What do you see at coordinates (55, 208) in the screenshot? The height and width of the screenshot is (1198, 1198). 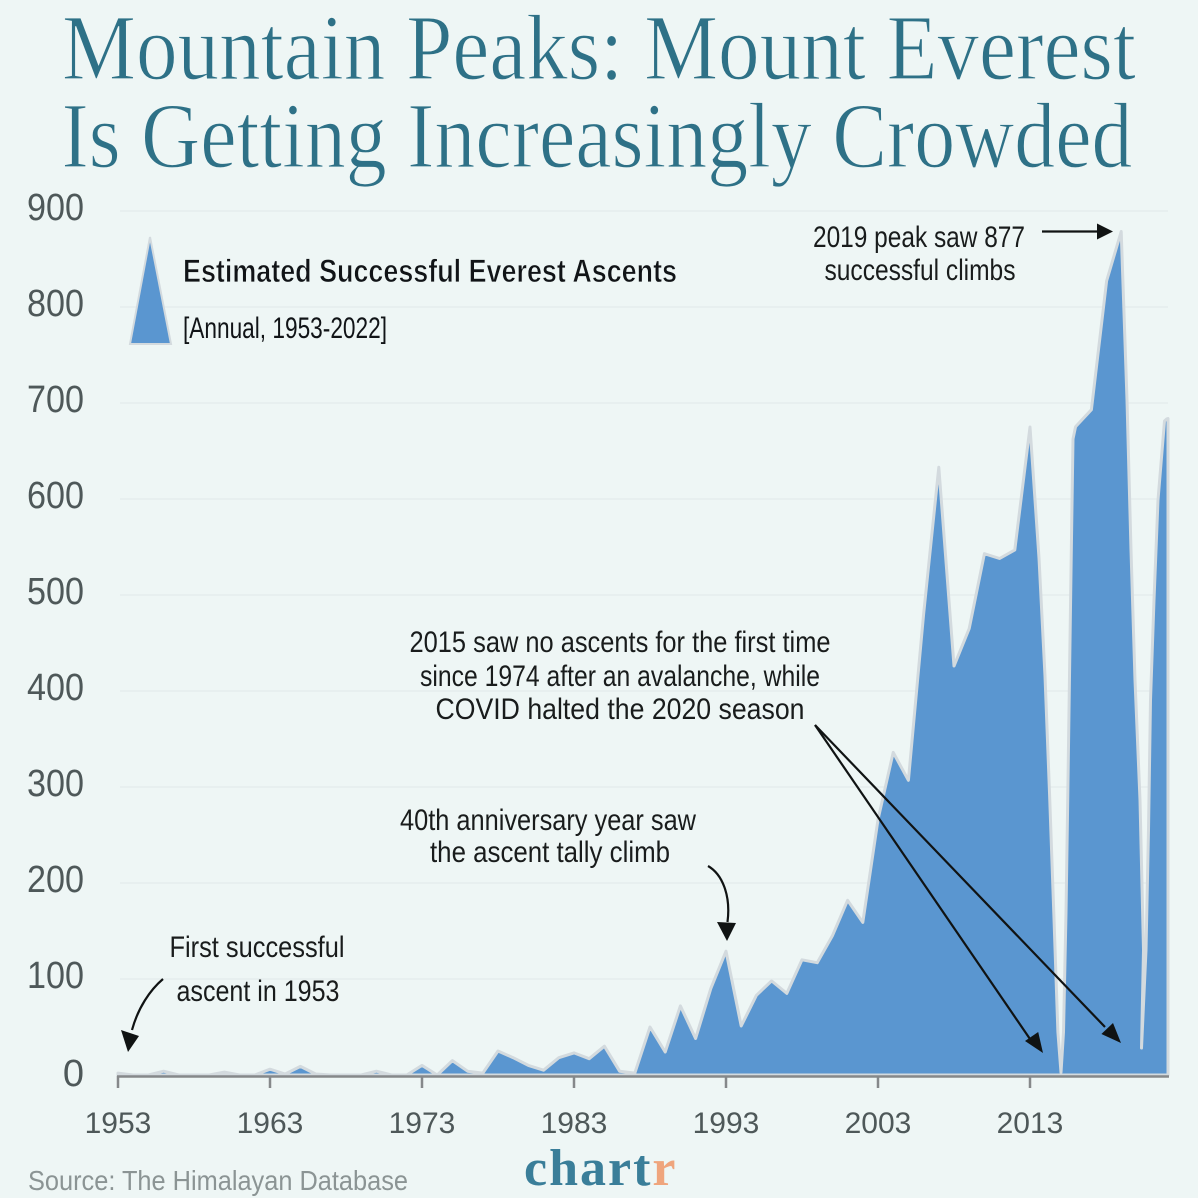 I see `svg-text: 900` at bounding box center [55, 208].